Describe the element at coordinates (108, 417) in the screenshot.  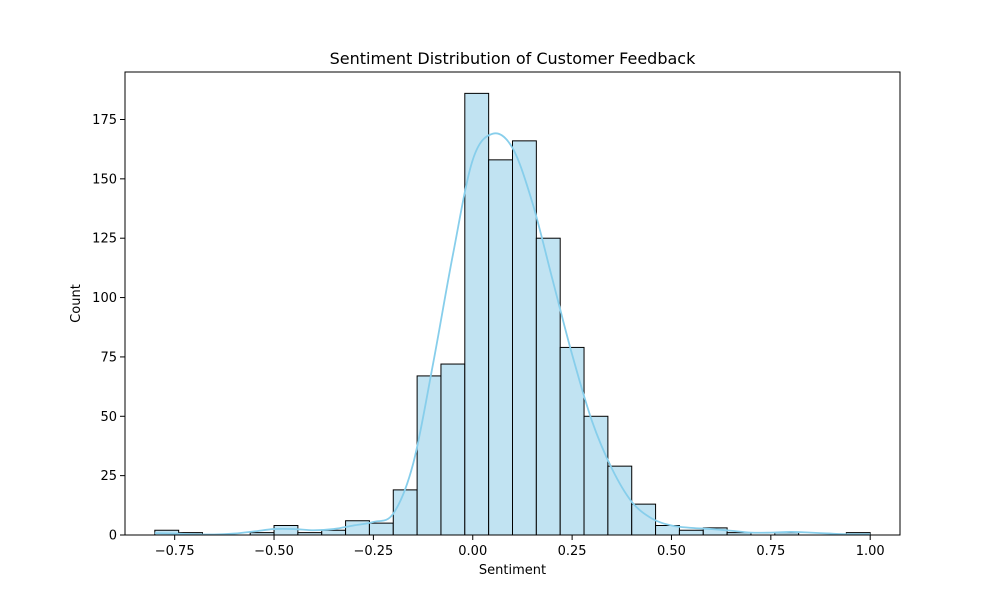
I see `y-tick-label: 50` at that location.